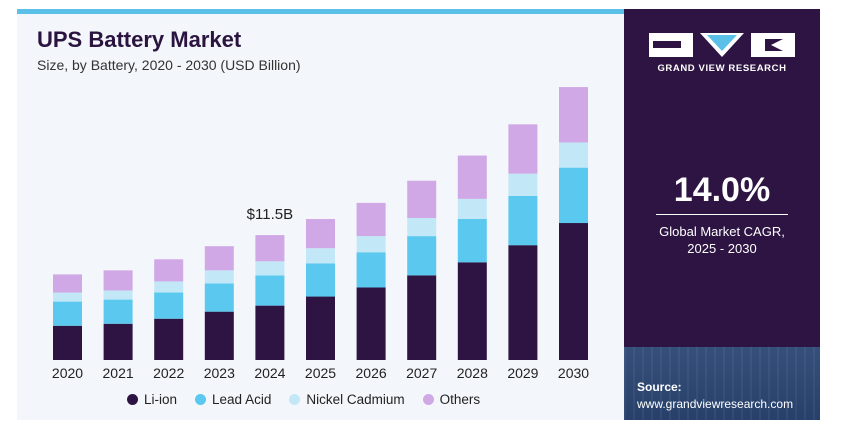 The height and width of the screenshot is (424, 841). What do you see at coordinates (169, 270) in the screenshot?
I see `bar-segment-others-2022` at bounding box center [169, 270].